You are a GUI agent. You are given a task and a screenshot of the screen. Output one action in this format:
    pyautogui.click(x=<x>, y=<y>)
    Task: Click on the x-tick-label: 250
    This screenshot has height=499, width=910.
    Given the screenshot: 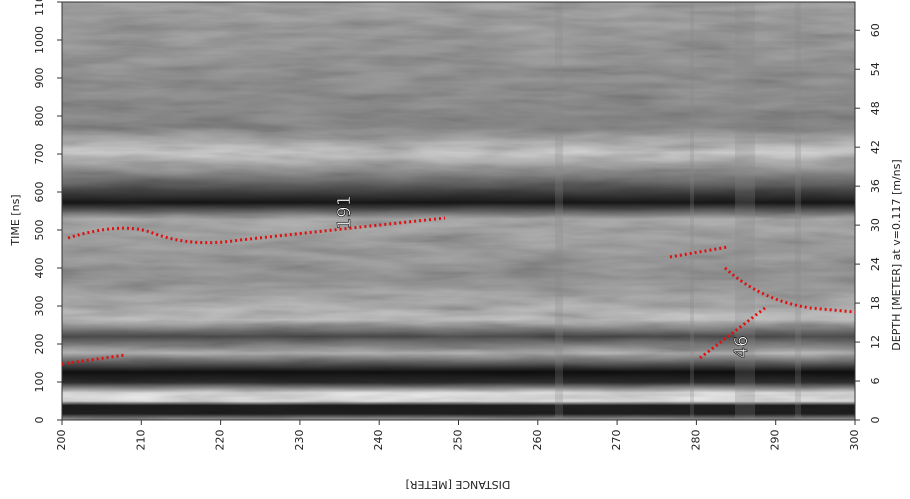 What is the action you would take?
    pyautogui.click(x=458, y=440)
    